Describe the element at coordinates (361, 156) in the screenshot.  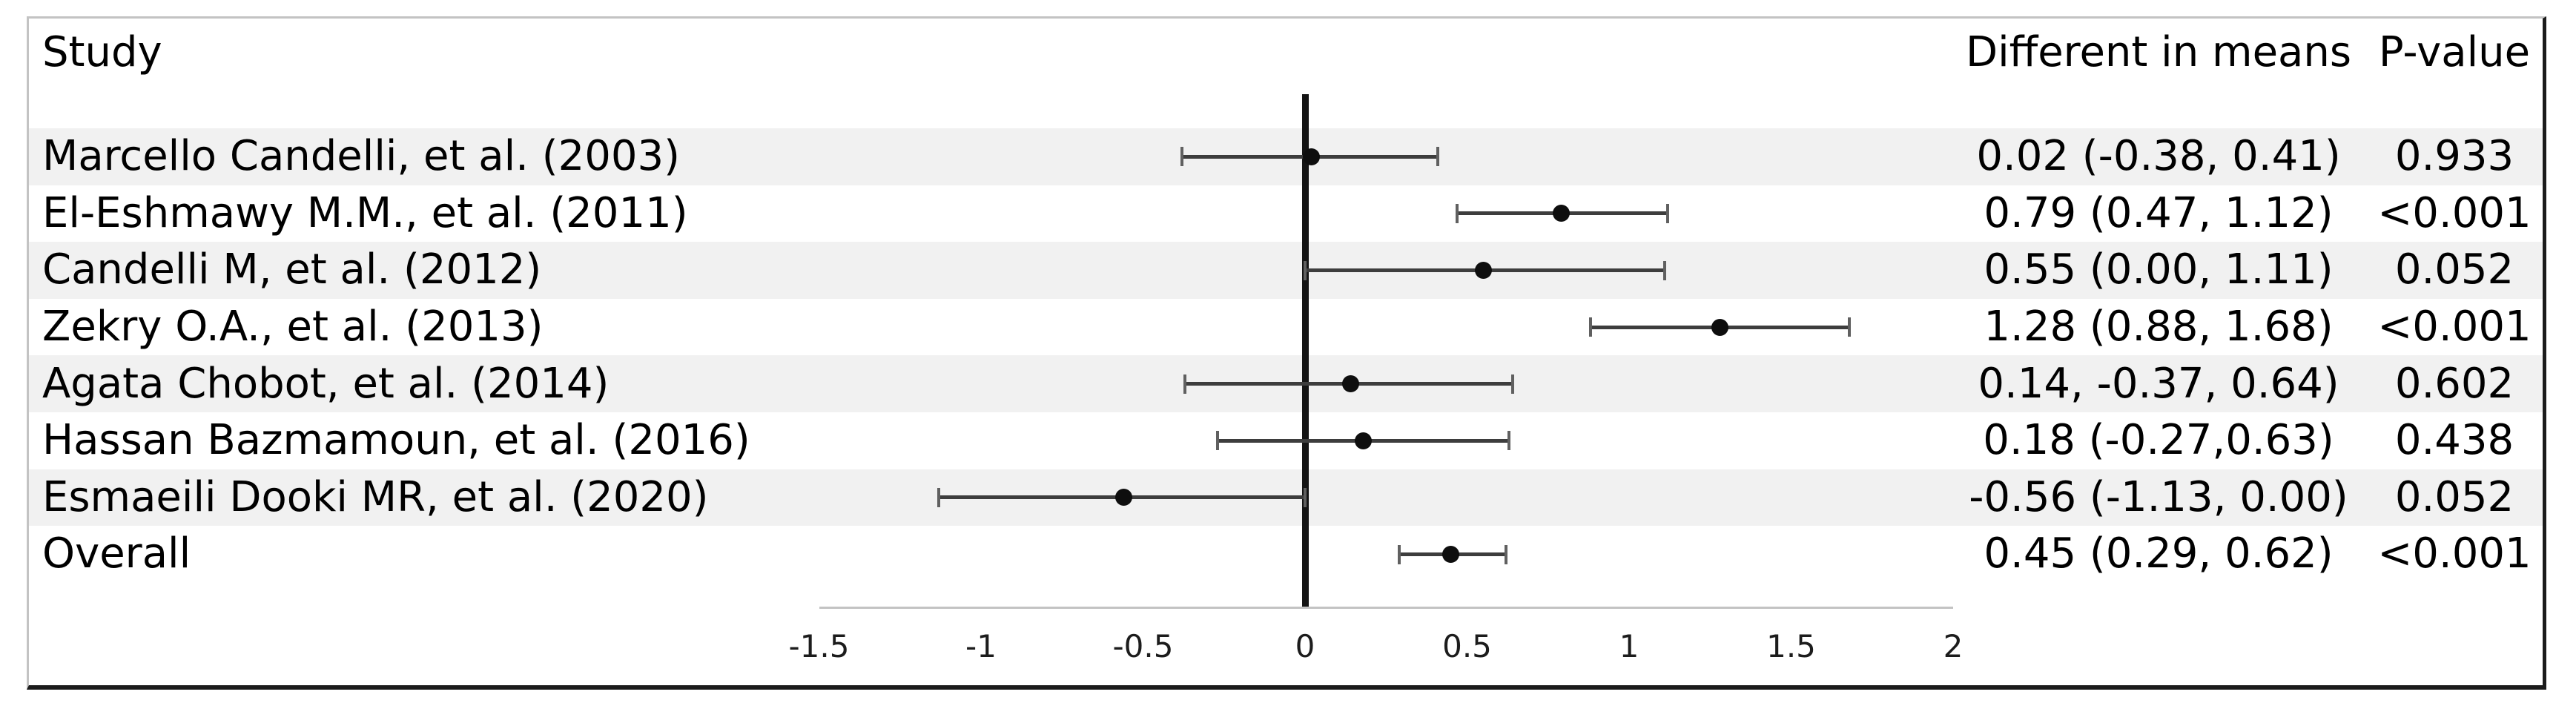
I see `study-label: Marcello Candelli, et al. (2003)` at that location.